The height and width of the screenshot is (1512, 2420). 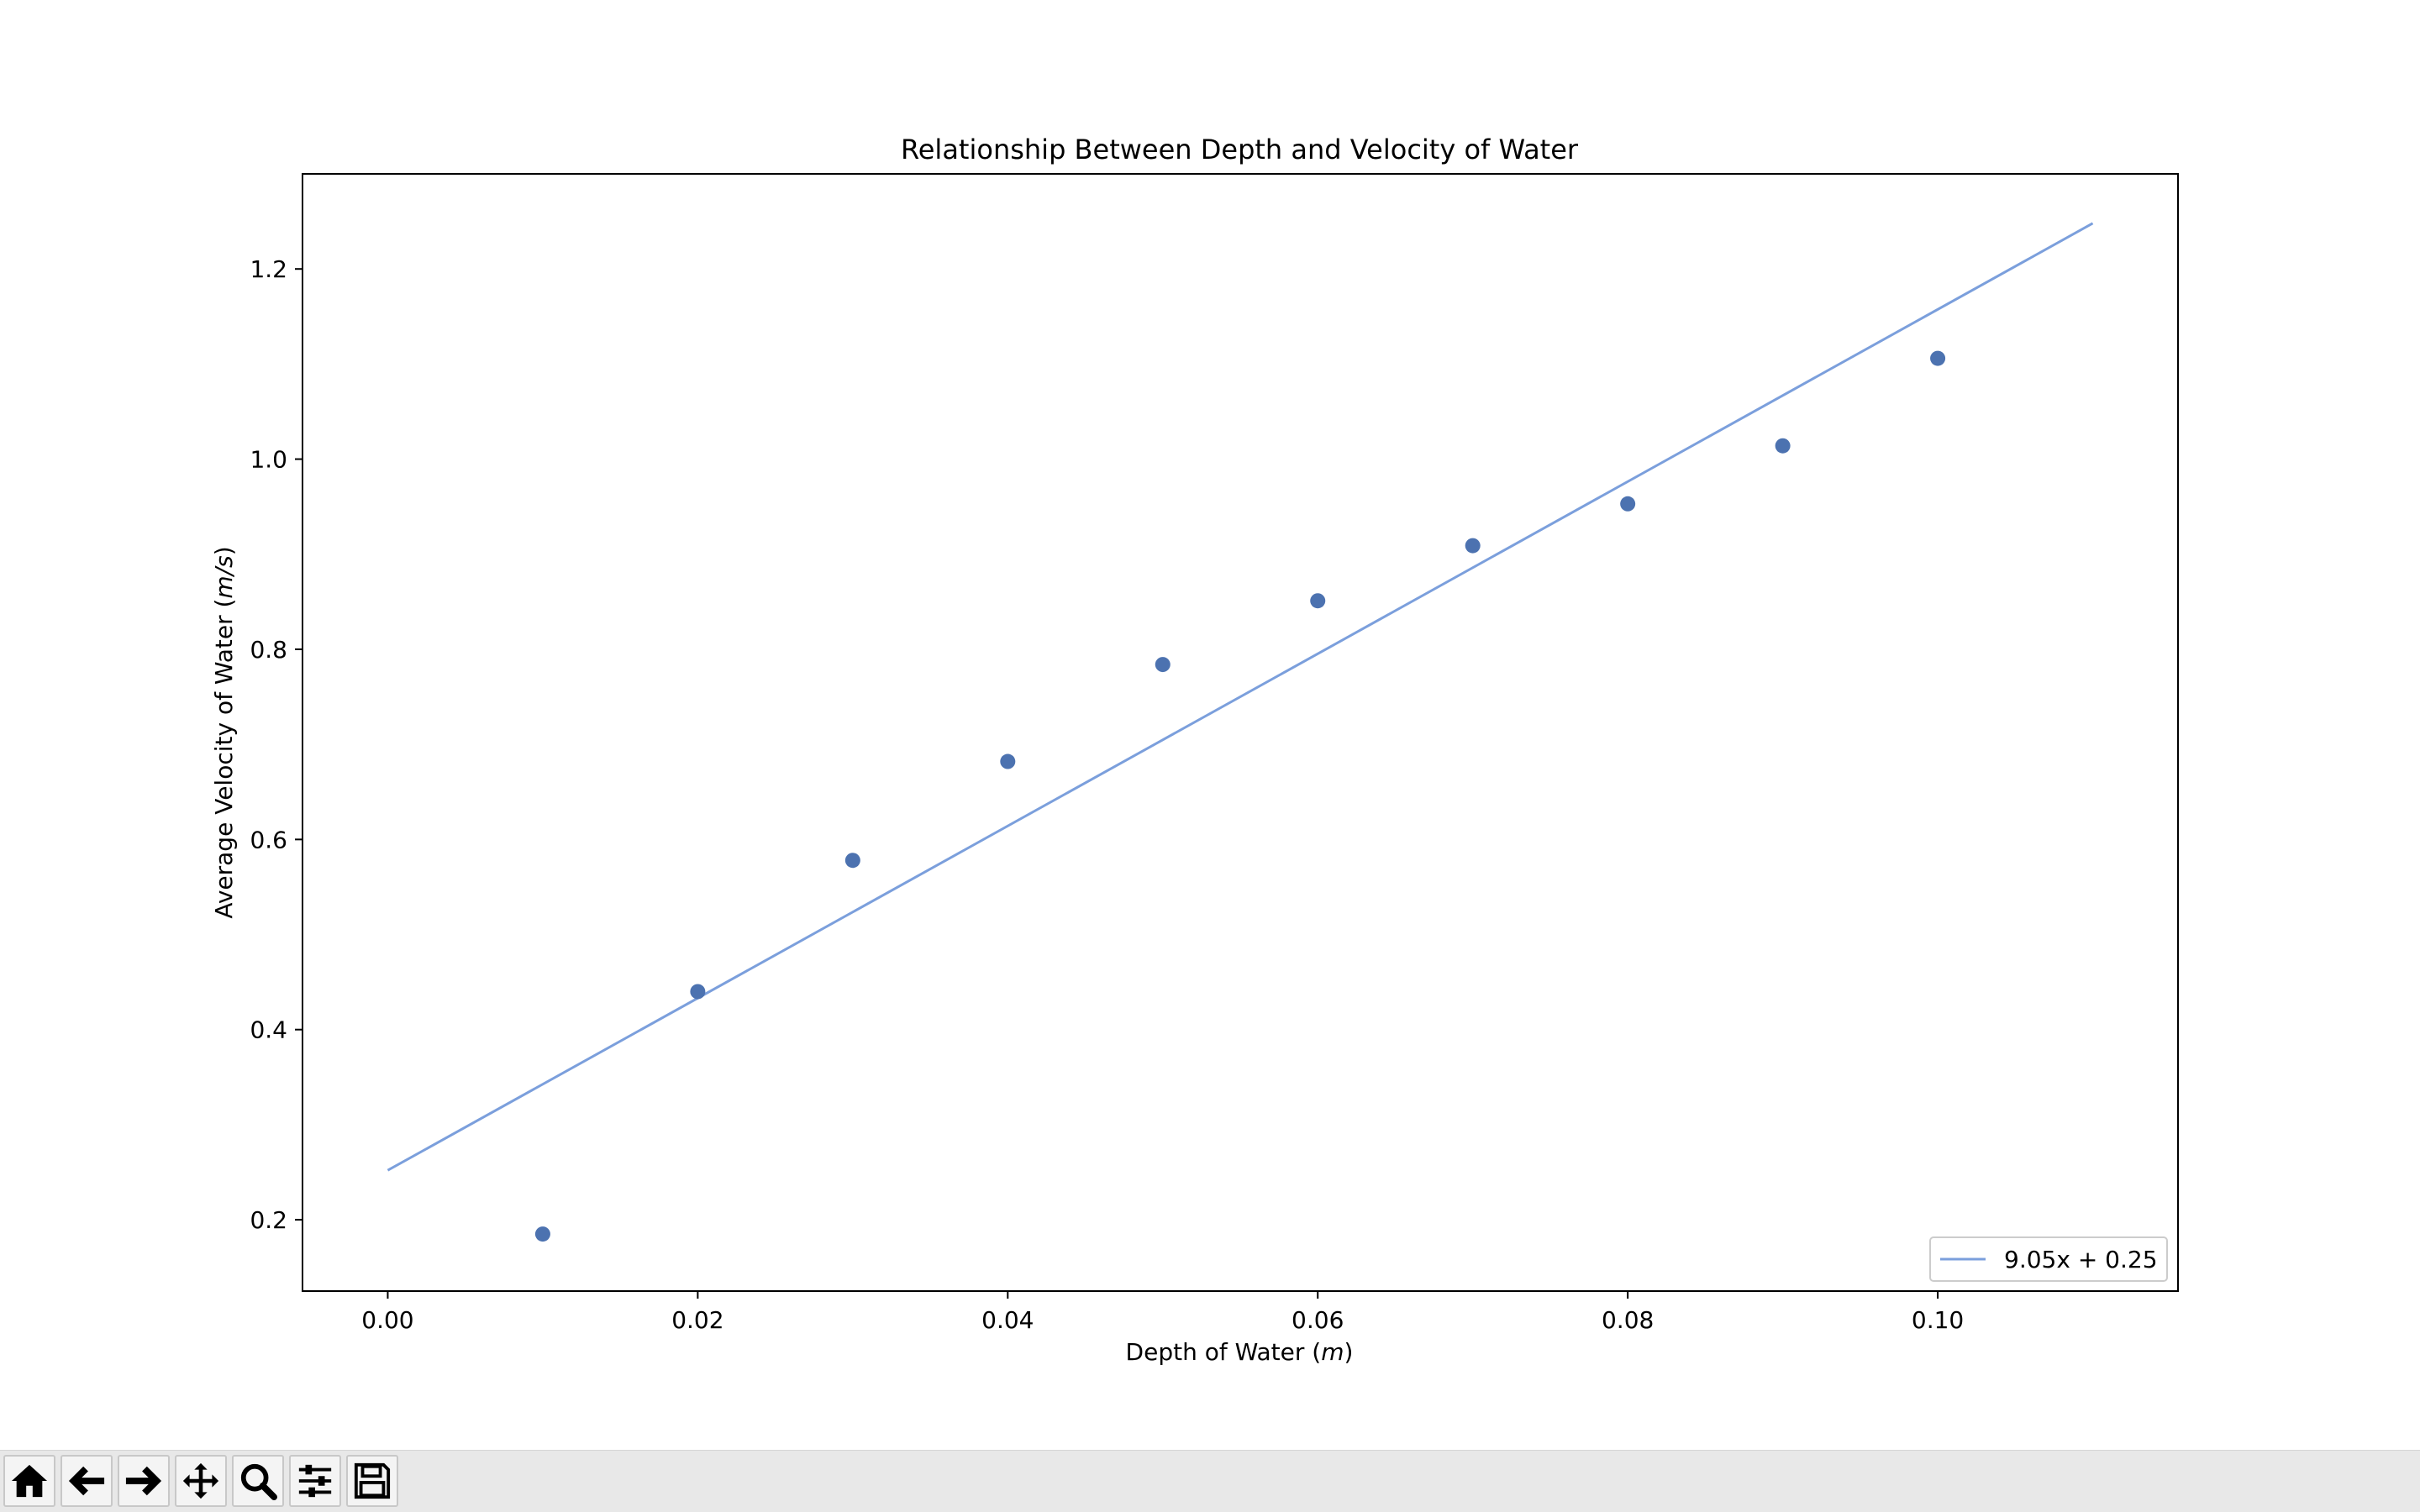 I want to click on magnifier-icon, so click(x=258, y=1481).